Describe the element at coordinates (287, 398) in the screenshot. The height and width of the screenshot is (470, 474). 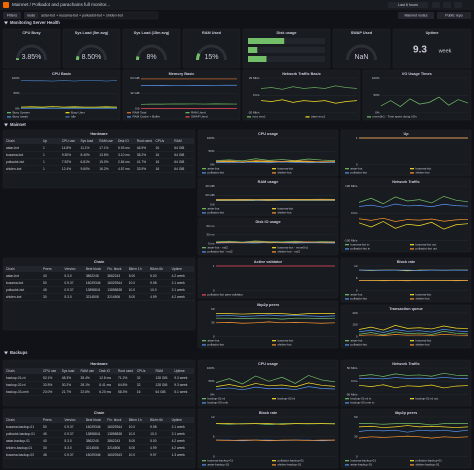
I see `legend-label: backup-02-rd` at that location.